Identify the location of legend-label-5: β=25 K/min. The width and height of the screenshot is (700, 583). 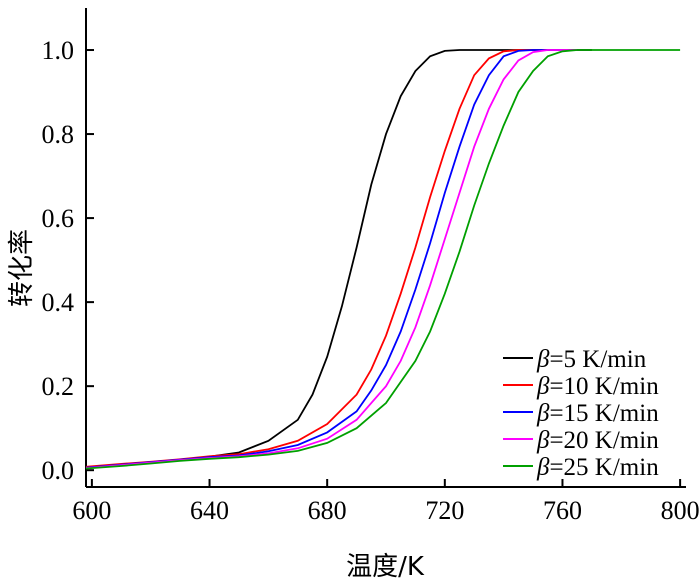
(597, 467).